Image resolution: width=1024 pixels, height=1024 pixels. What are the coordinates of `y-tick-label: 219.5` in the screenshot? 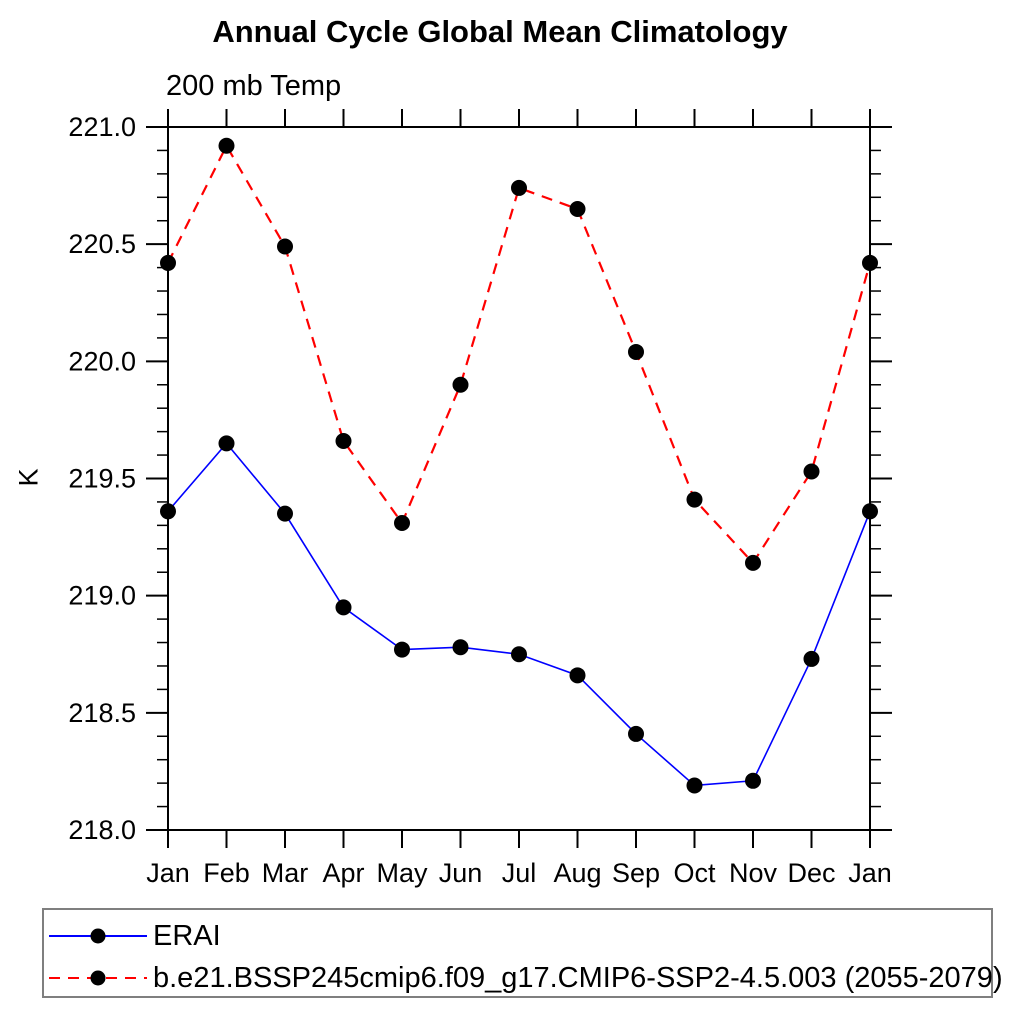 It's located at (102, 479).